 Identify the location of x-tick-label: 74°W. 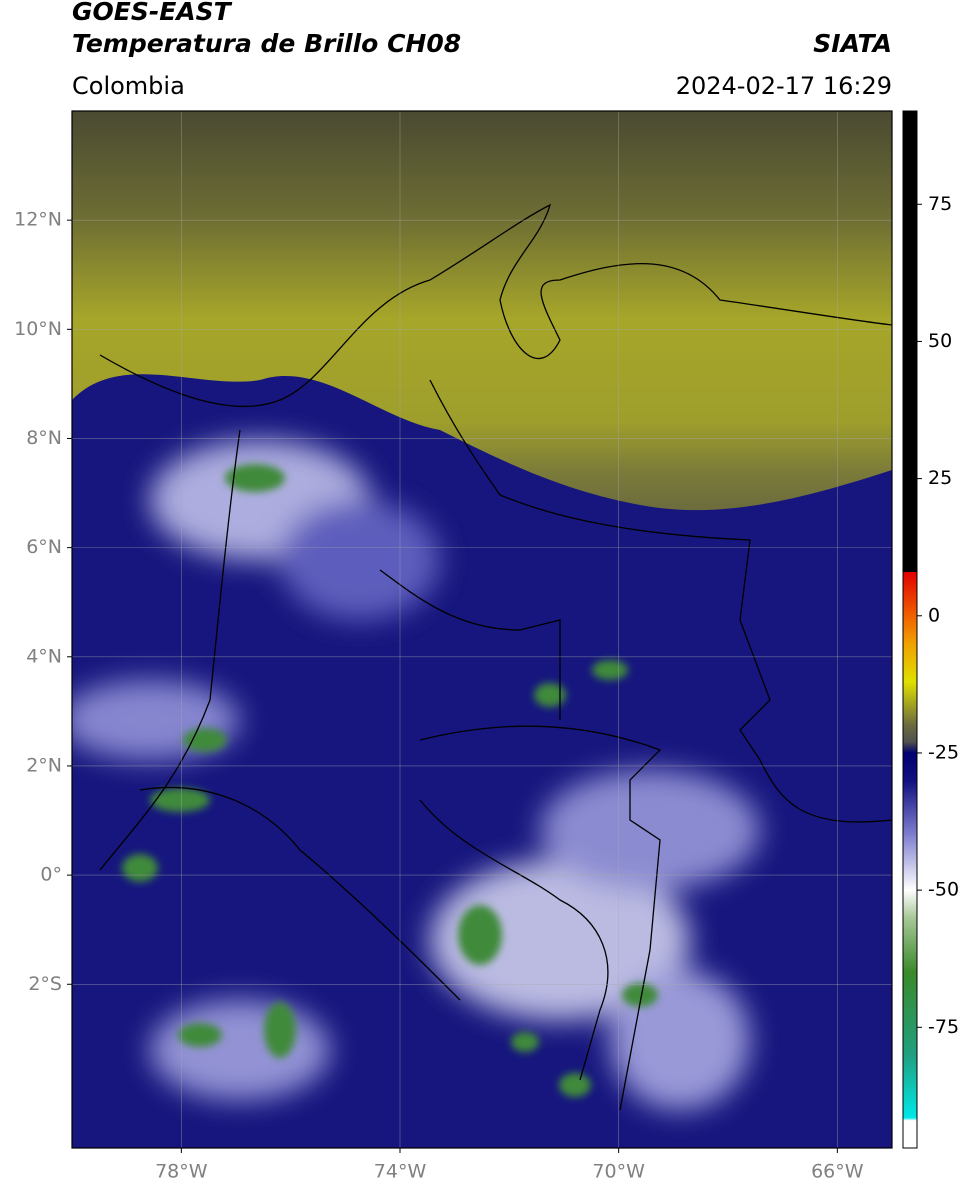
(400, 1172).